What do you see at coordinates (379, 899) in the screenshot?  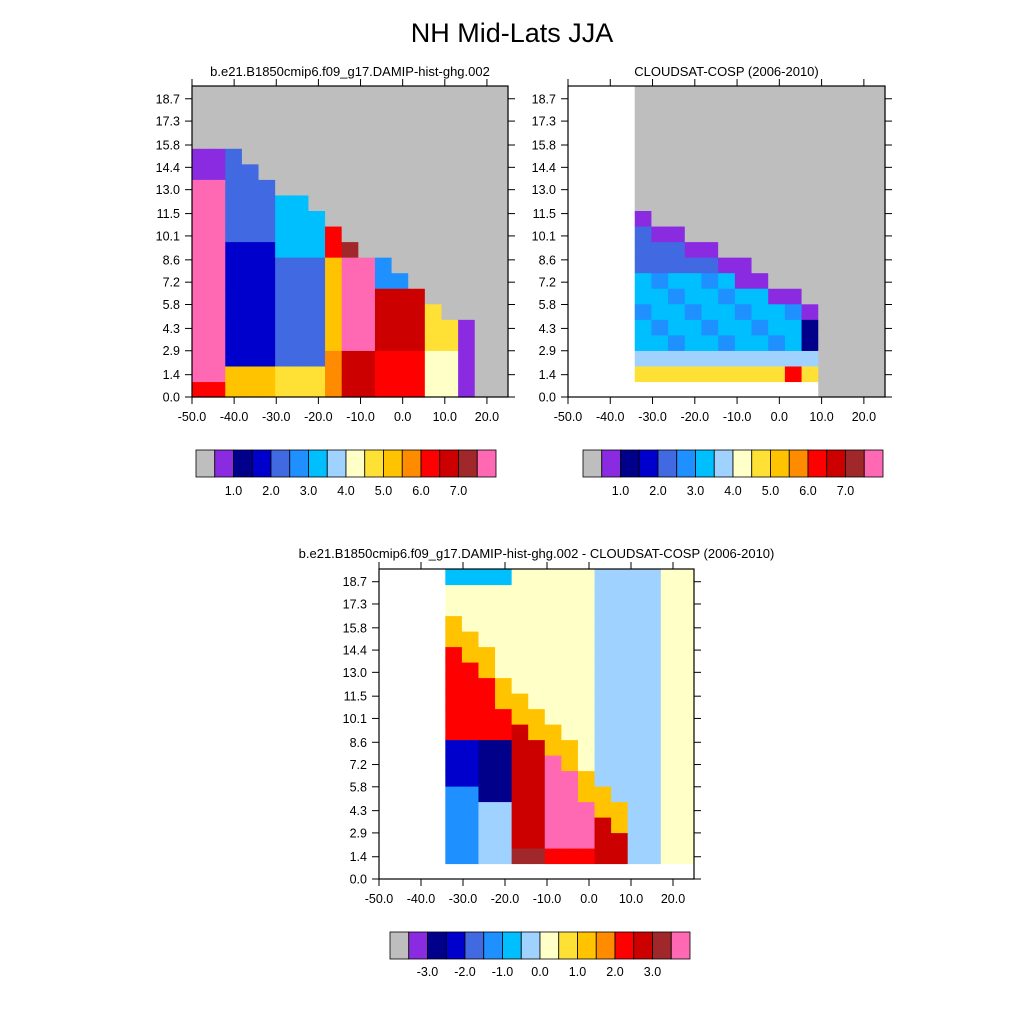 I see `x-tick-label: -50.0` at bounding box center [379, 899].